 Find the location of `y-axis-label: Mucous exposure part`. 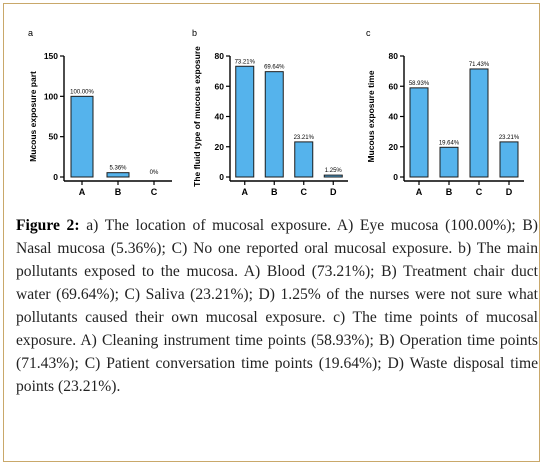

y-axis-label: Mucous exposure part is located at coordinates (33, 116).